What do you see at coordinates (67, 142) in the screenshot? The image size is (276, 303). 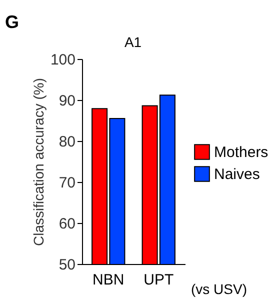 I see `y-tick-label: 80` at bounding box center [67, 142].